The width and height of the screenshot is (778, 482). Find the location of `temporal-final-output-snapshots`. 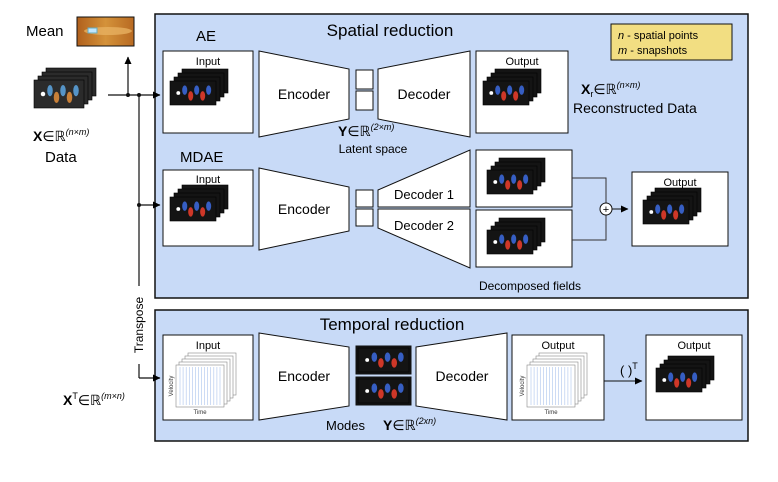

temporal-final-output-snapshots is located at coordinates (685, 374).